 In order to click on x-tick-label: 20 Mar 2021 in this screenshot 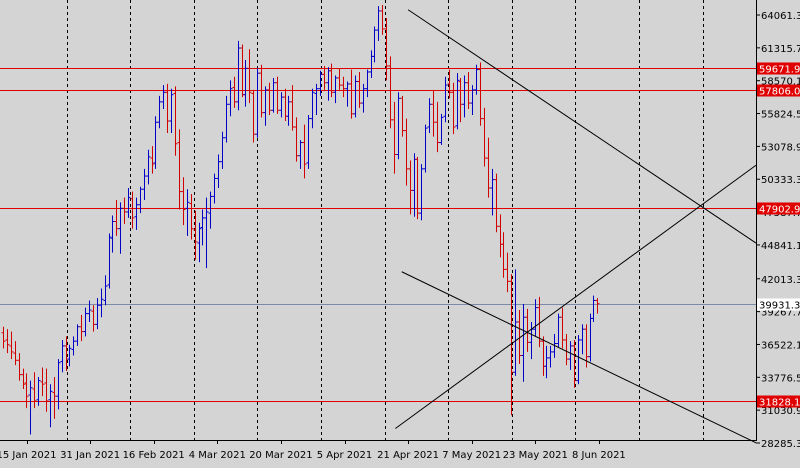, I will do `click(280, 455)`.